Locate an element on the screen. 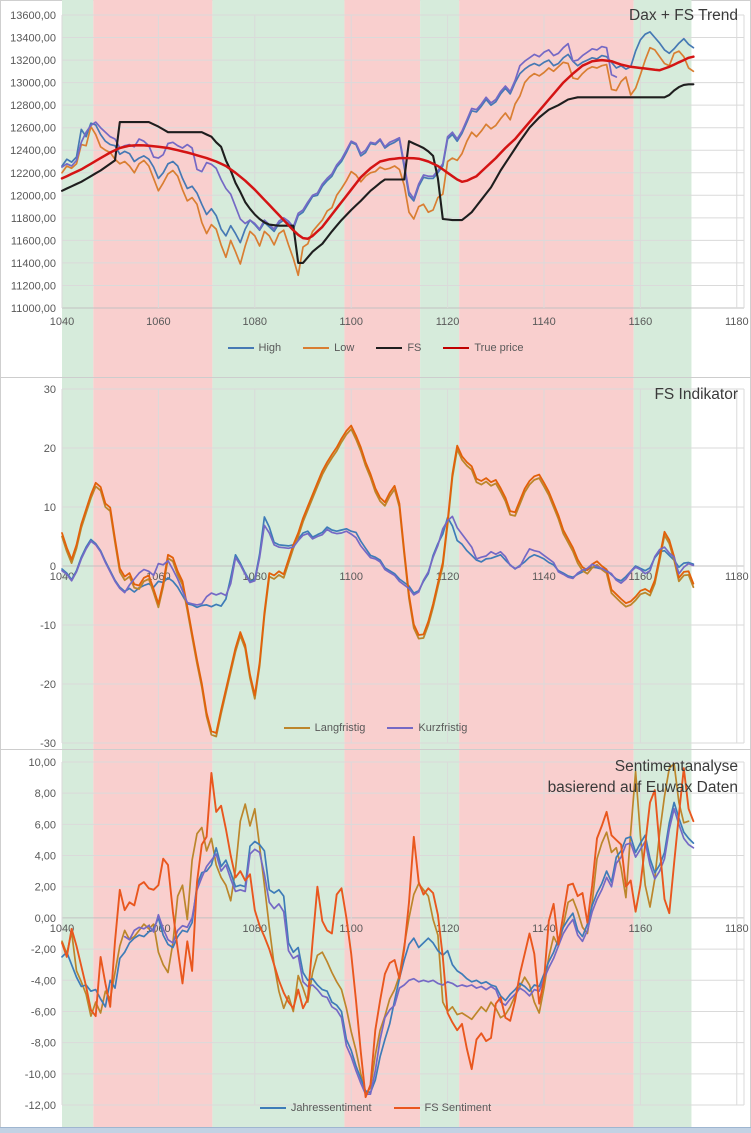 This screenshot has height=1133, width=751. svg-text: 20 is located at coordinates (50, 449).